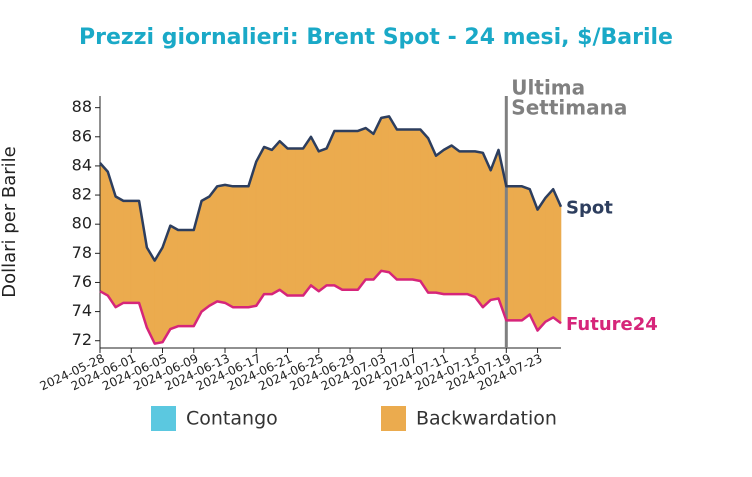 The width and height of the screenshot is (752, 477). What do you see at coordinates (82, 106) in the screenshot?
I see `y-tick-label: 88` at bounding box center [82, 106].